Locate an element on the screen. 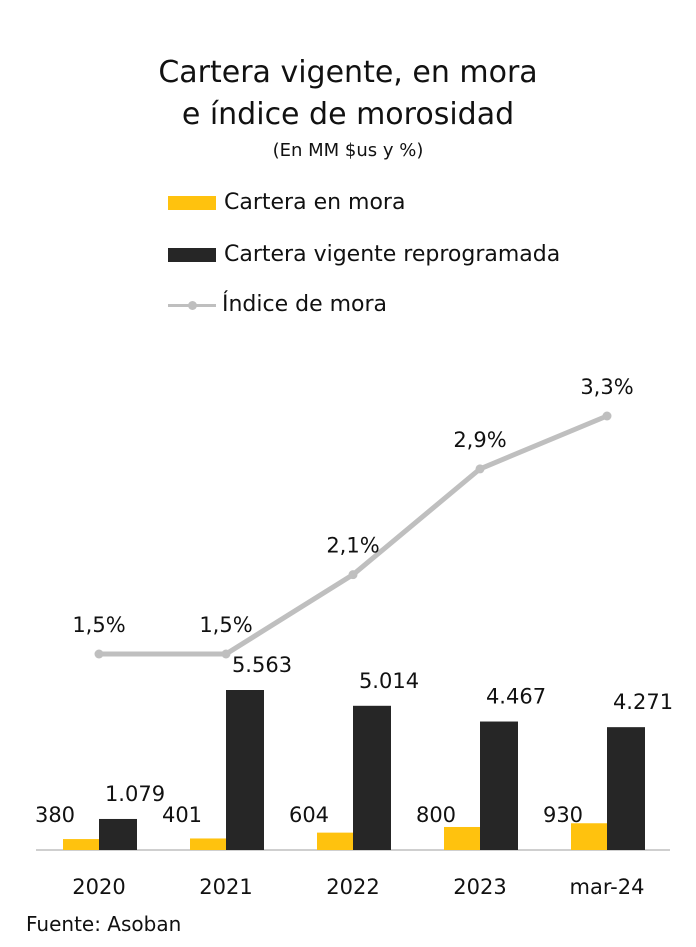 This screenshot has height=947, width=696. data-label-cartera-en-mora: 604 is located at coordinates (309, 815).